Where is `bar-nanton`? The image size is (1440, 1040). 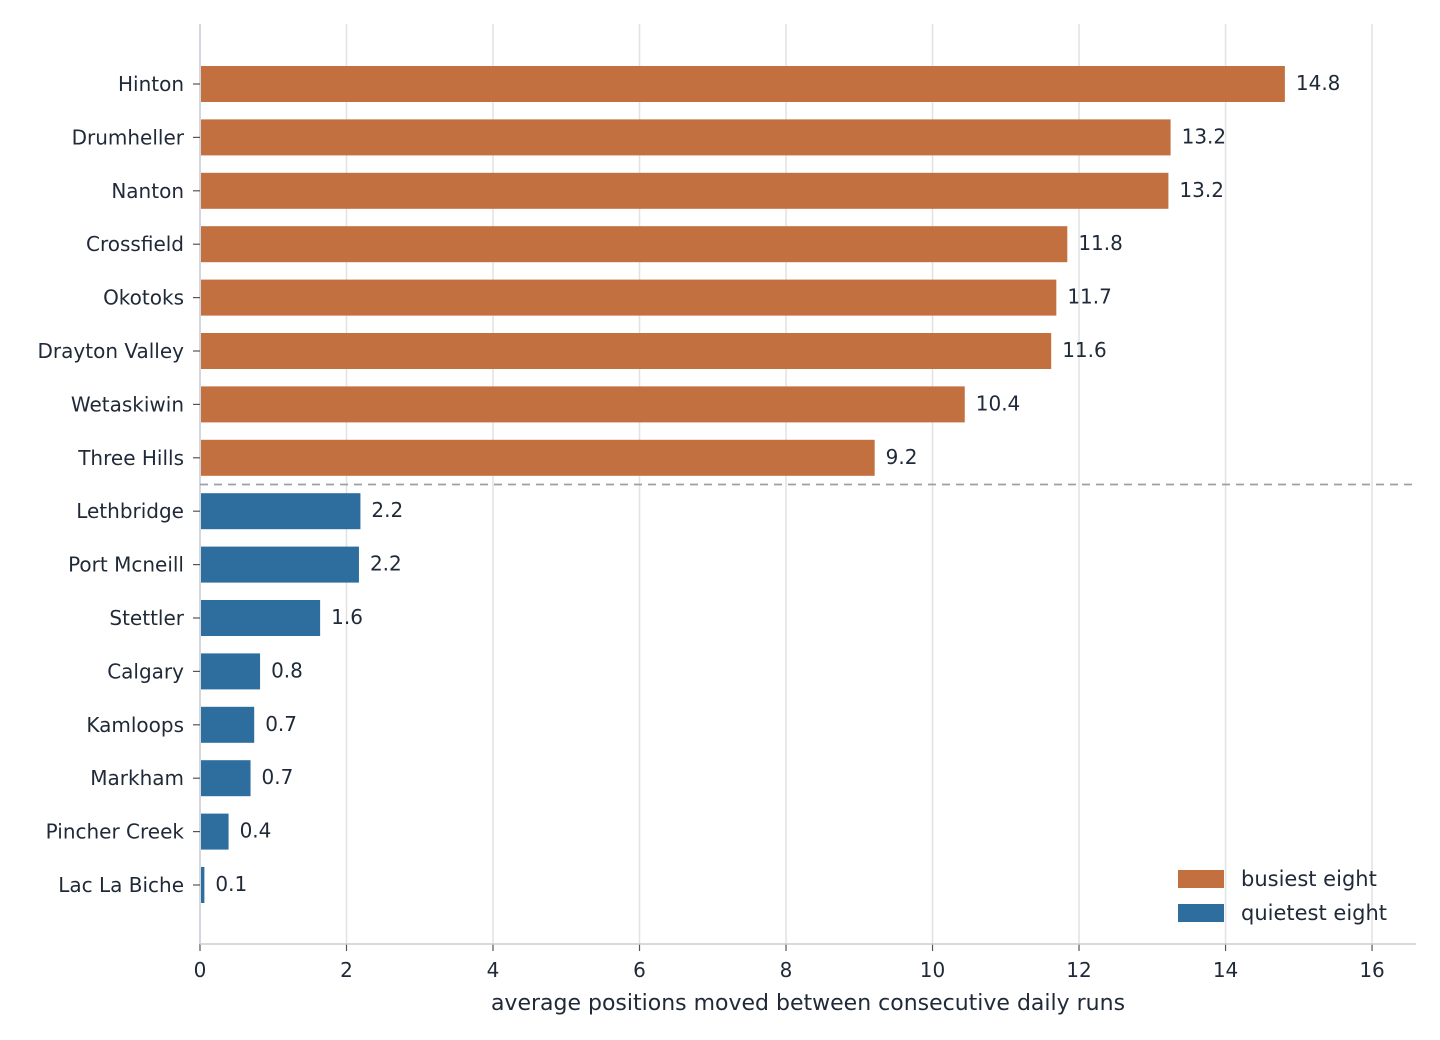 bar-nanton is located at coordinates (685, 190).